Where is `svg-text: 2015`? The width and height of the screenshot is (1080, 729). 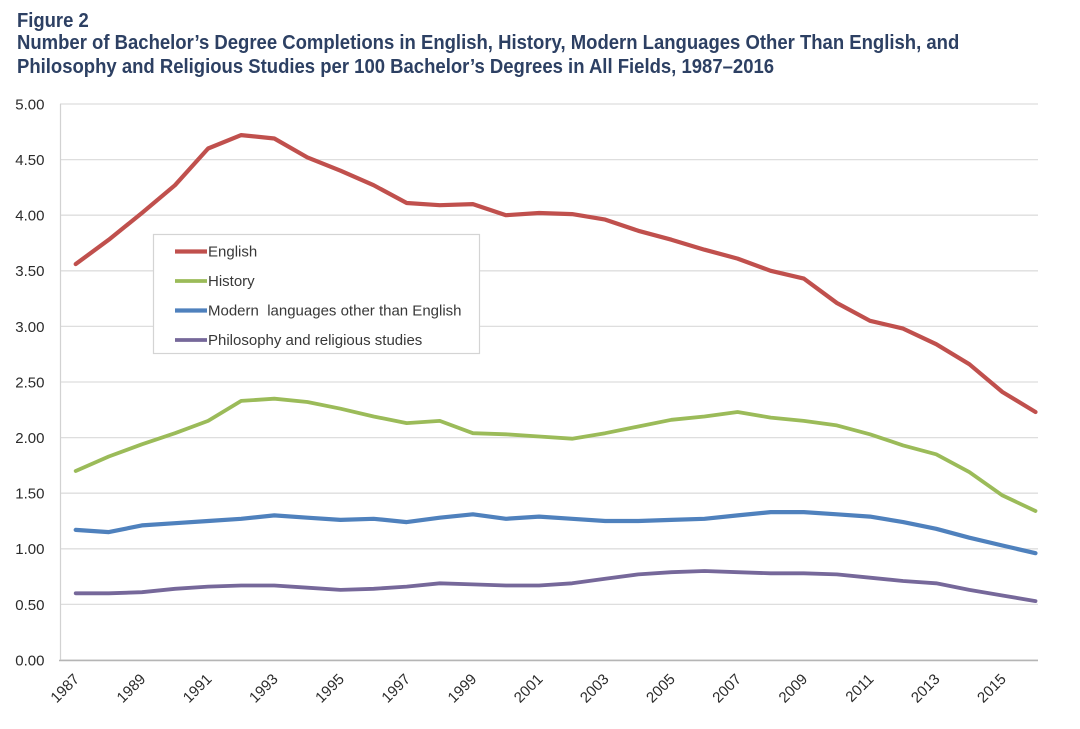
svg-text: 2015 is located at coordinates (992, 689).